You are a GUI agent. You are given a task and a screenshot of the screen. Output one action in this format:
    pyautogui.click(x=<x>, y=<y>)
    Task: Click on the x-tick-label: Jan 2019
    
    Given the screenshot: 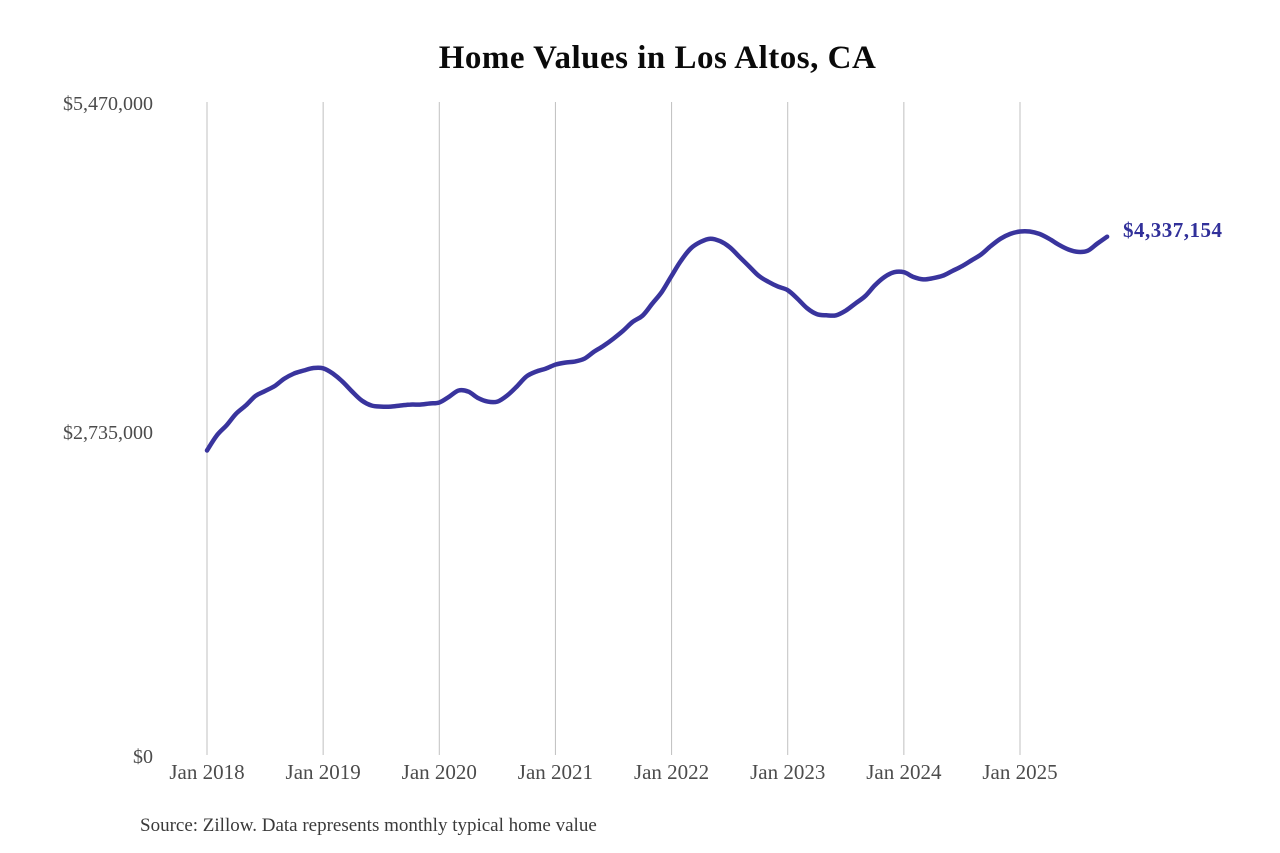 What is the action you would take?
    pyautogui.click(x=323, y=772)
    